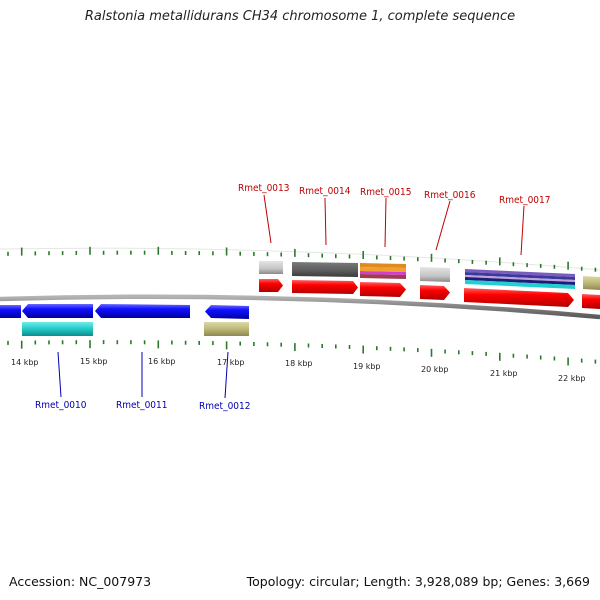 The width and height of the screenshot is (600, 600). I want to click on reverse-function-blocks, so click(135, 329).